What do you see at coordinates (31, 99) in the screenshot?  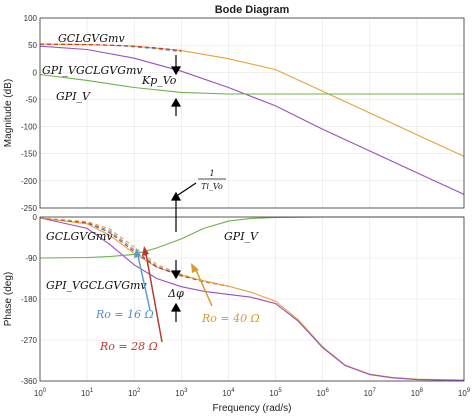 I see `mag-tick-label: -50` at bounding box center [31, 99].